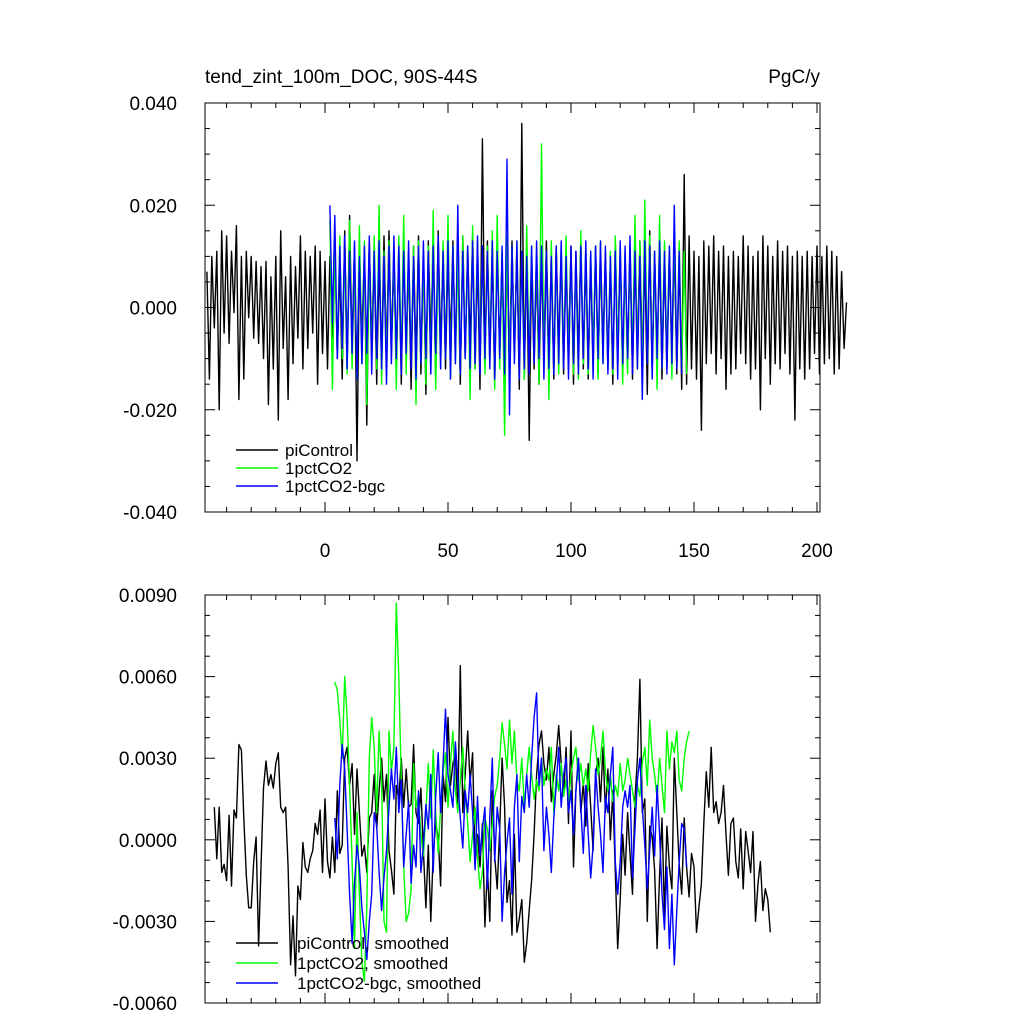 The image size is (1024, 1024). Describe the element at coordinates (148, 759) in the screenshot. I see `y-tick-label: 0.0030` at that location.